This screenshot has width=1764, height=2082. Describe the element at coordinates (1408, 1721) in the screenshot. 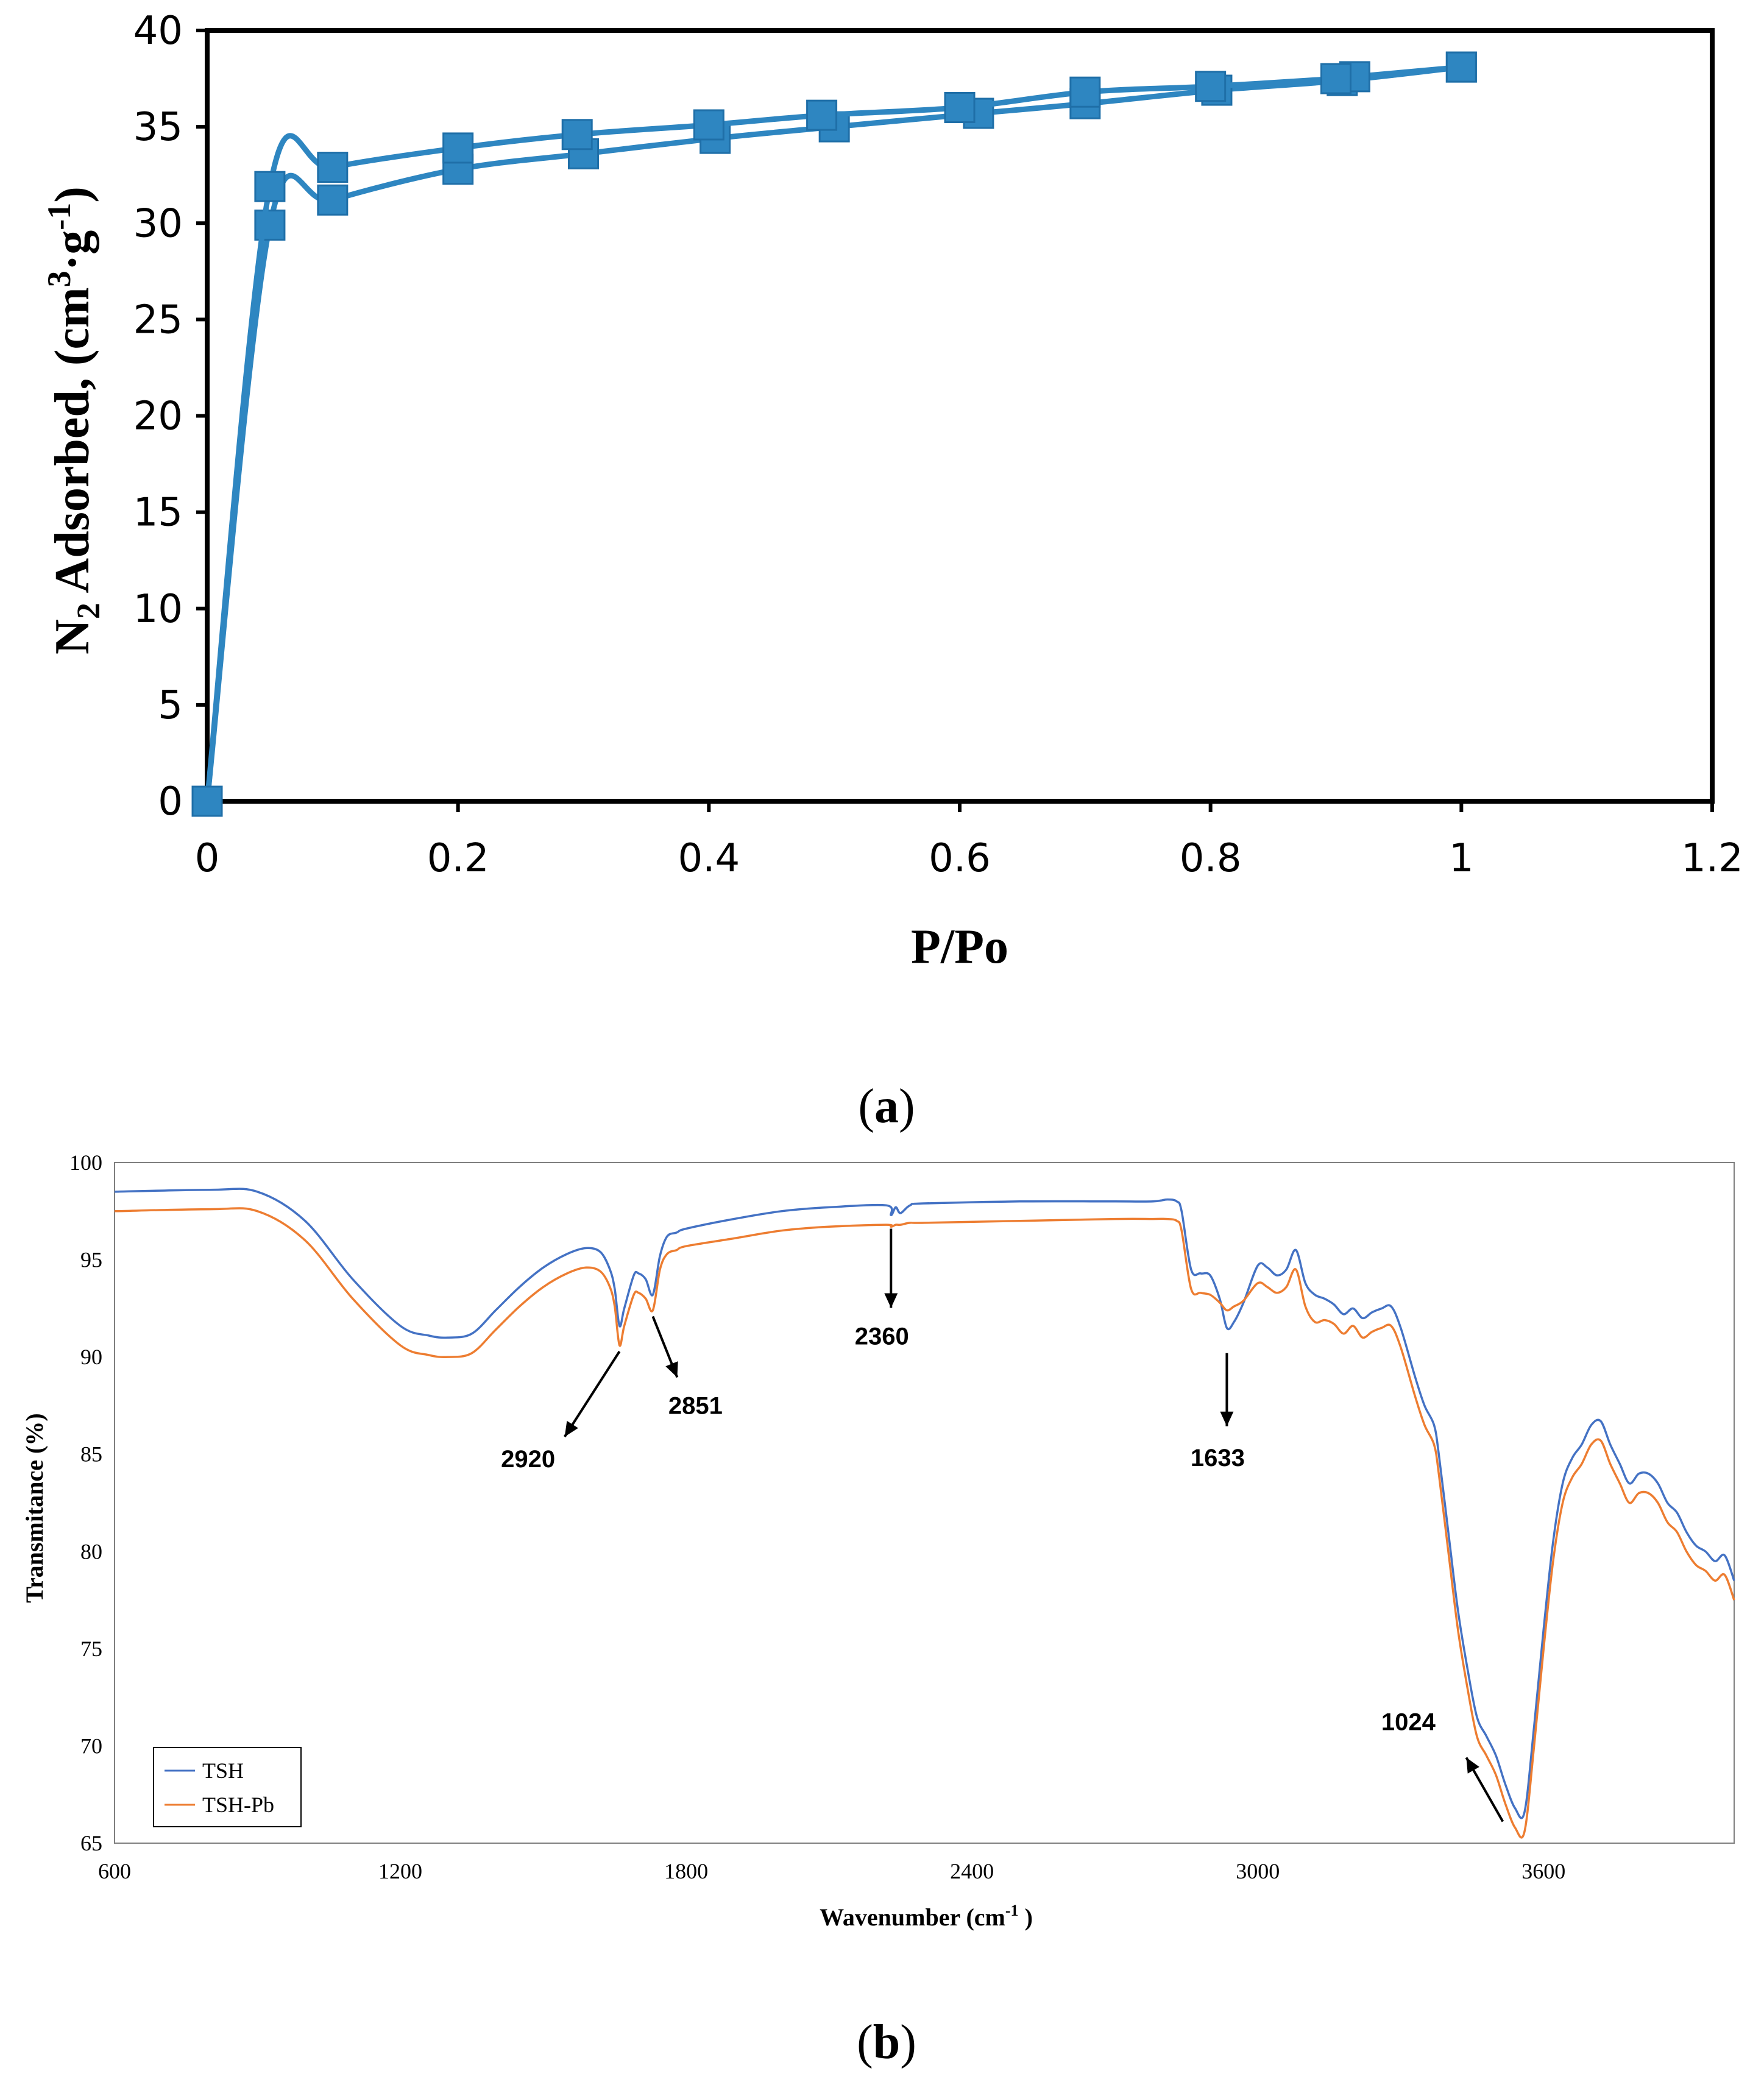

I see `annotation-label: 1024` at that location.